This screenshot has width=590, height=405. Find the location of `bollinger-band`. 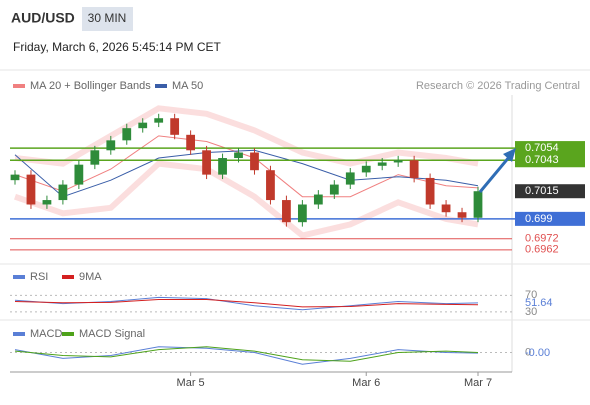

bollinger-band is located at coordinates (246, 136).